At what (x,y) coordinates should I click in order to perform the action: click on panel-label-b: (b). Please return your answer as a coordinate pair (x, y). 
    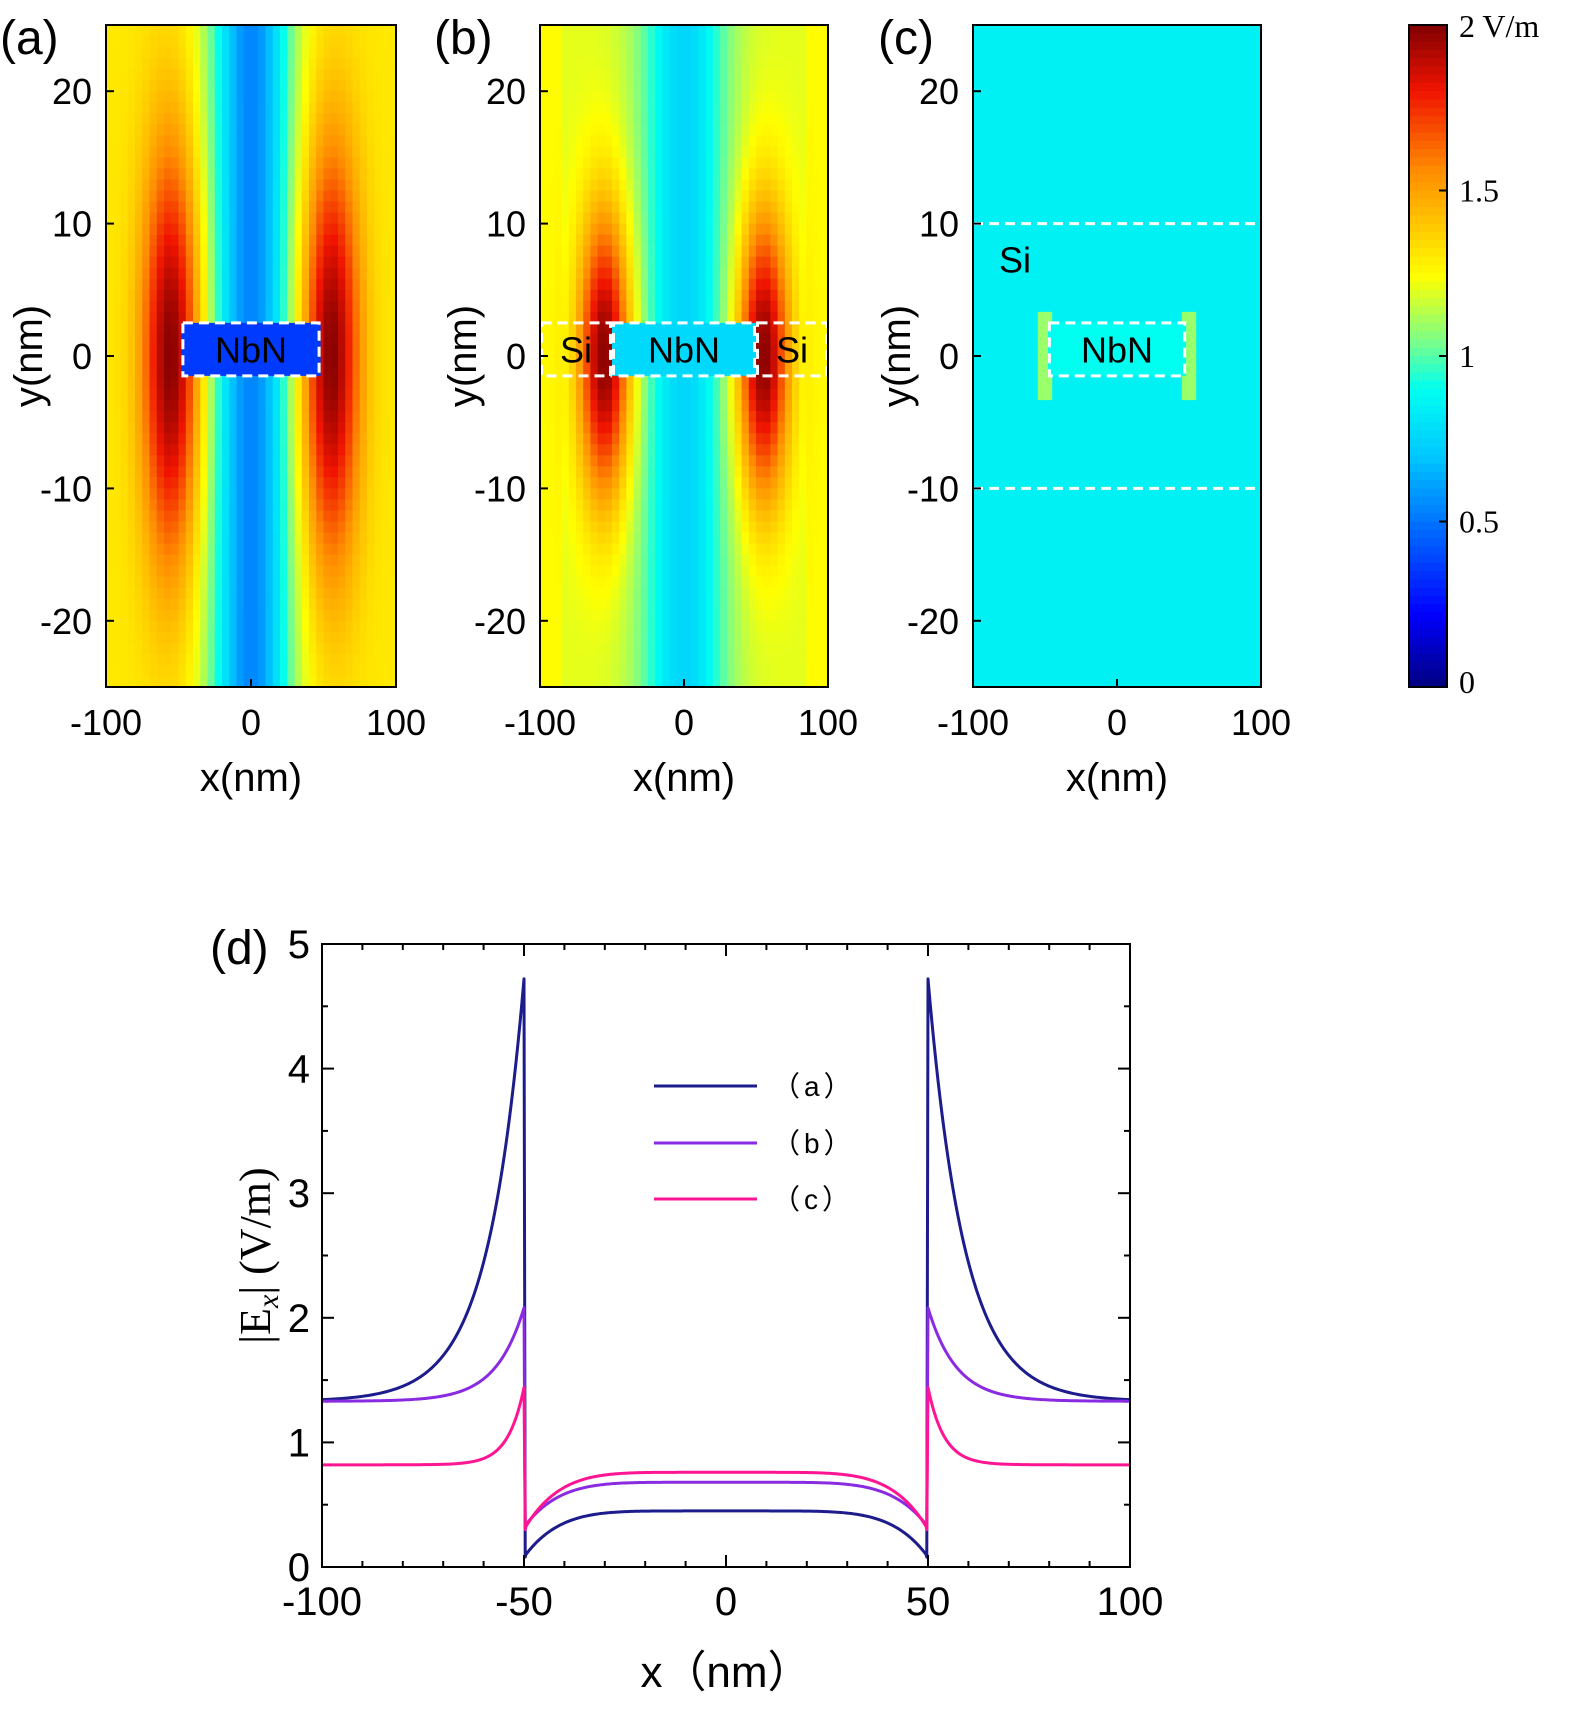
    Looking at the image, I should click on (463, 38).